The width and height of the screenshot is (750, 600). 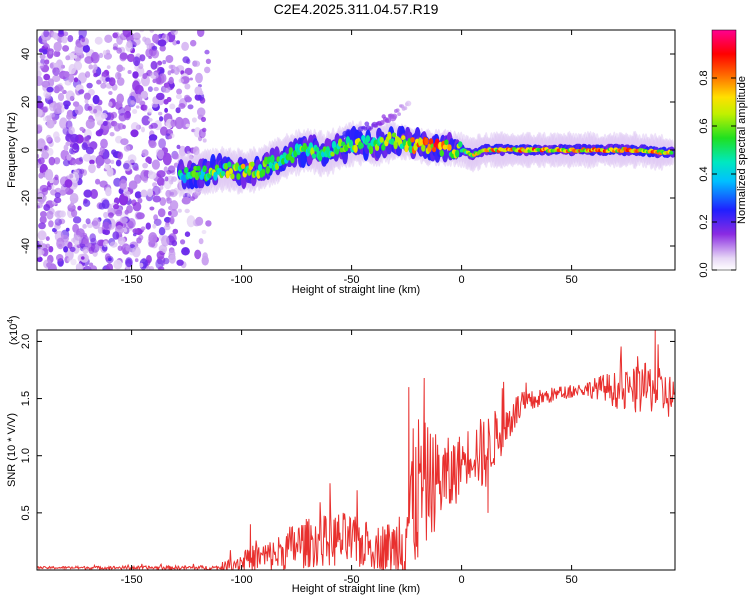 What do you see at coordinates (356, 9) in the screenshot?
I see `chart-title: C2E4.2025.311.04.57.R19` at bounding box center [356, 9].